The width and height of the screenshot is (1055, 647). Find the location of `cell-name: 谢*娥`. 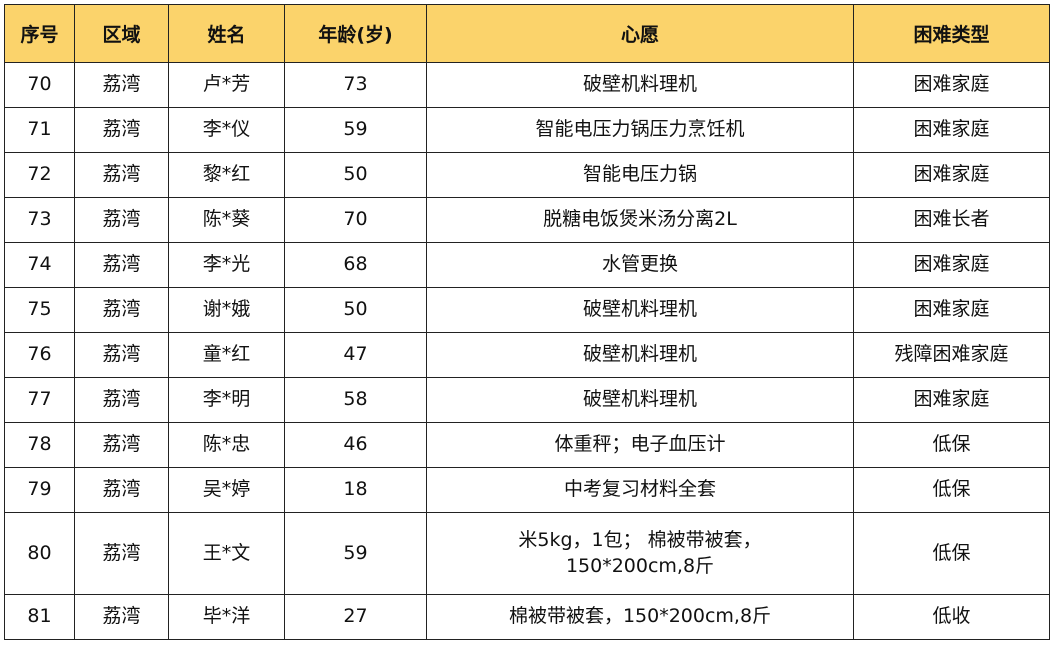

cell-name: 谢*娥 is located at coordinates (226, 310).